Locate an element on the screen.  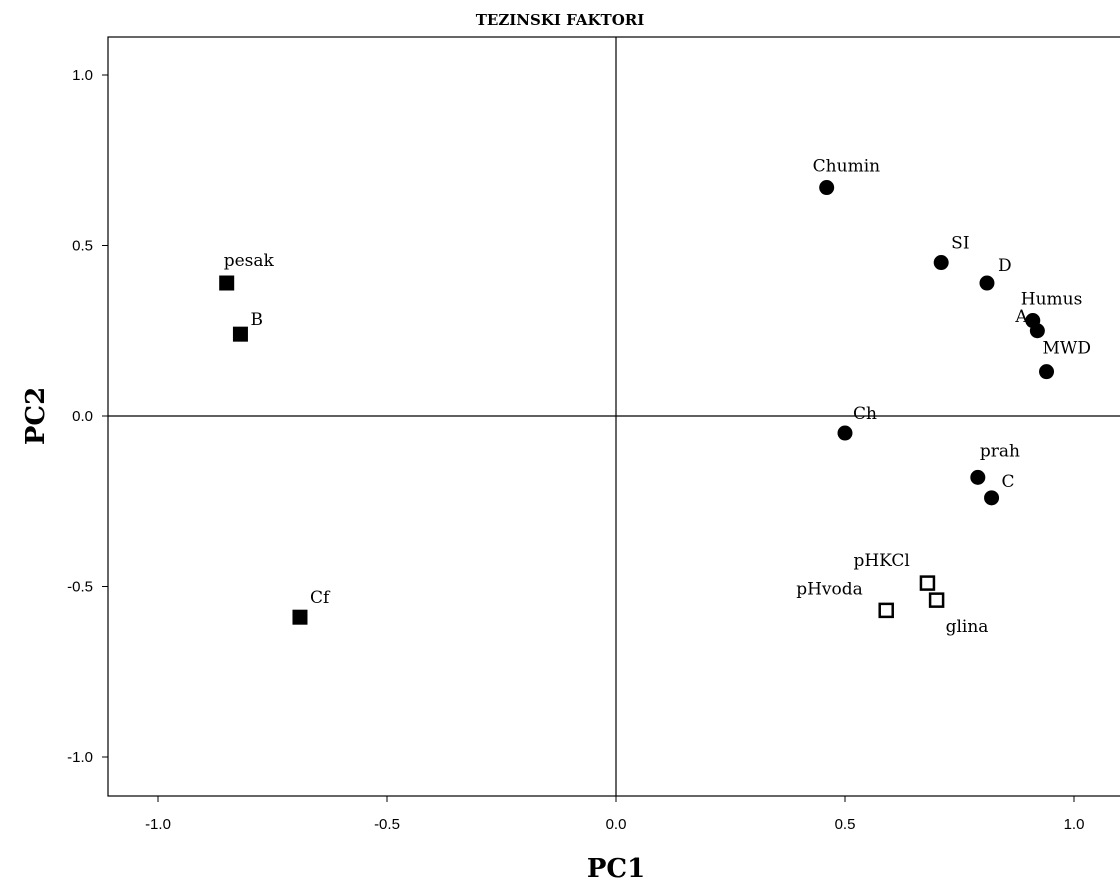
y-tick-label: 1.0 is located at coordinates (82, 75).